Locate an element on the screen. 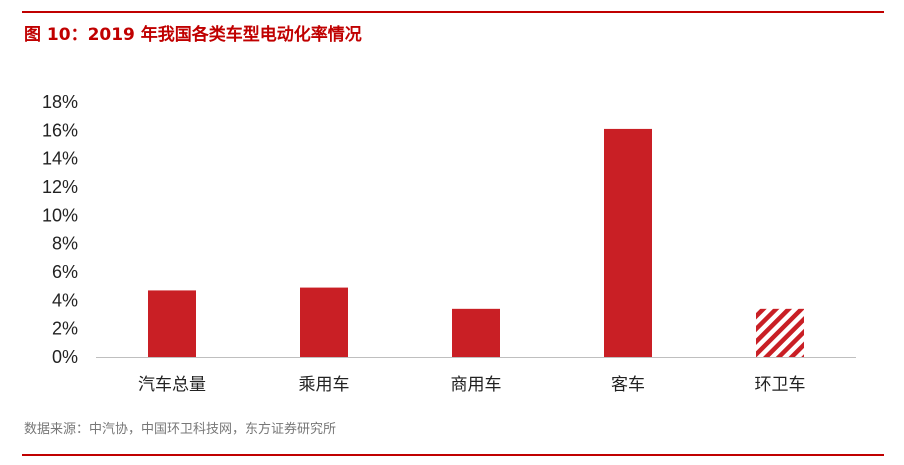 The image size is (904, 465). x-axis: 汽车总量 乘用车 商用车 客车 环卫车 is located at coordinates (476, 376).